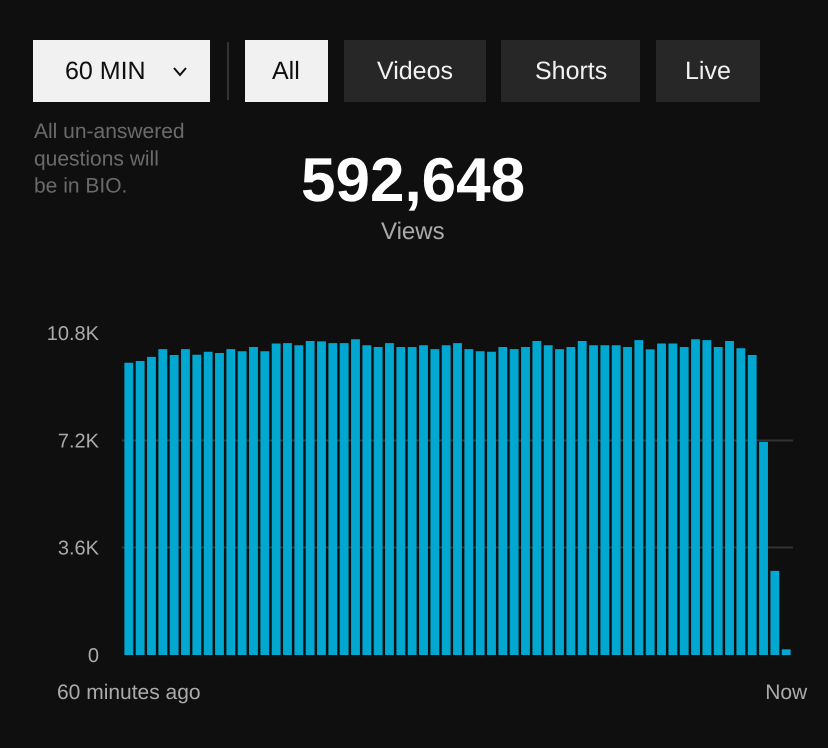 This screenshot has height=748, width=828. Describe the element at coordinates (413, 231) in the screenshot. I see `chart-subtitle: Views` at that location.